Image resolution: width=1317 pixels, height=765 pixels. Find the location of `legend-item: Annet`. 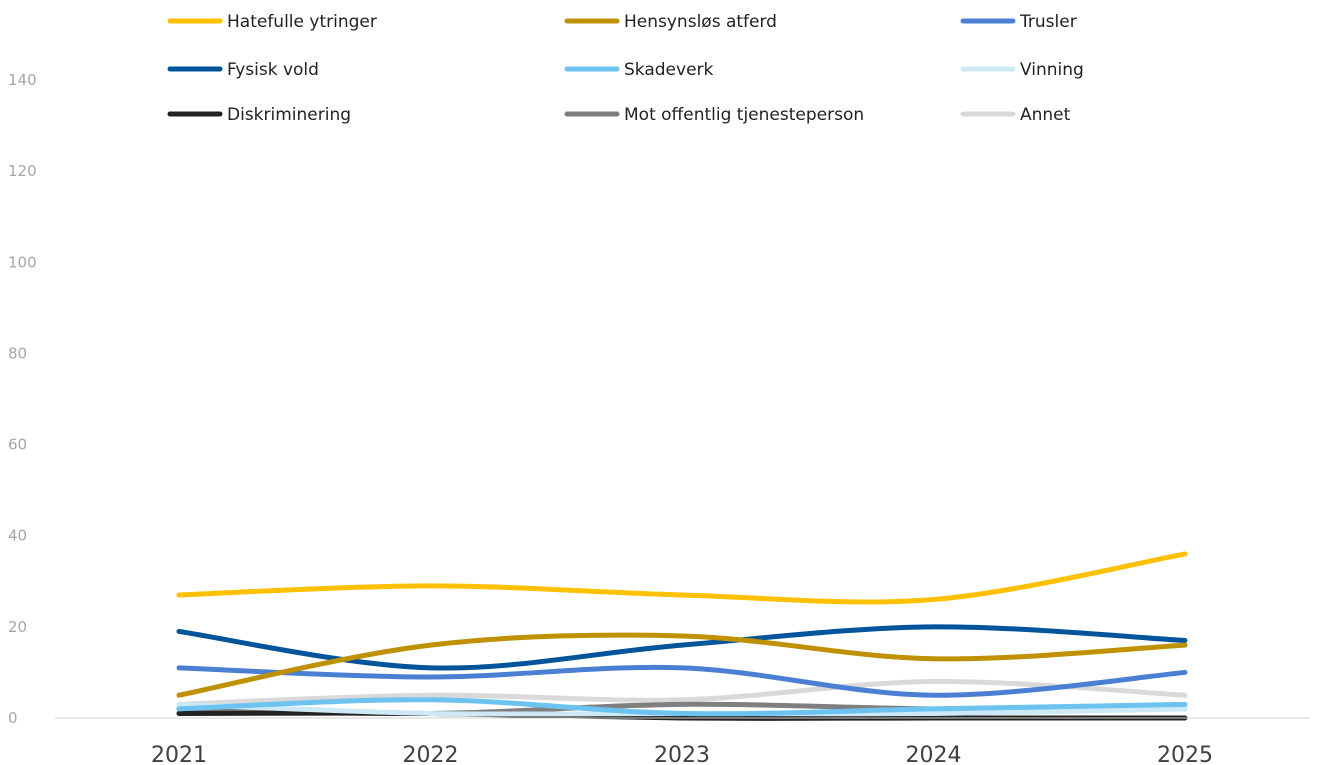

legend-item: Annet is located at coordinates (1015, 115).